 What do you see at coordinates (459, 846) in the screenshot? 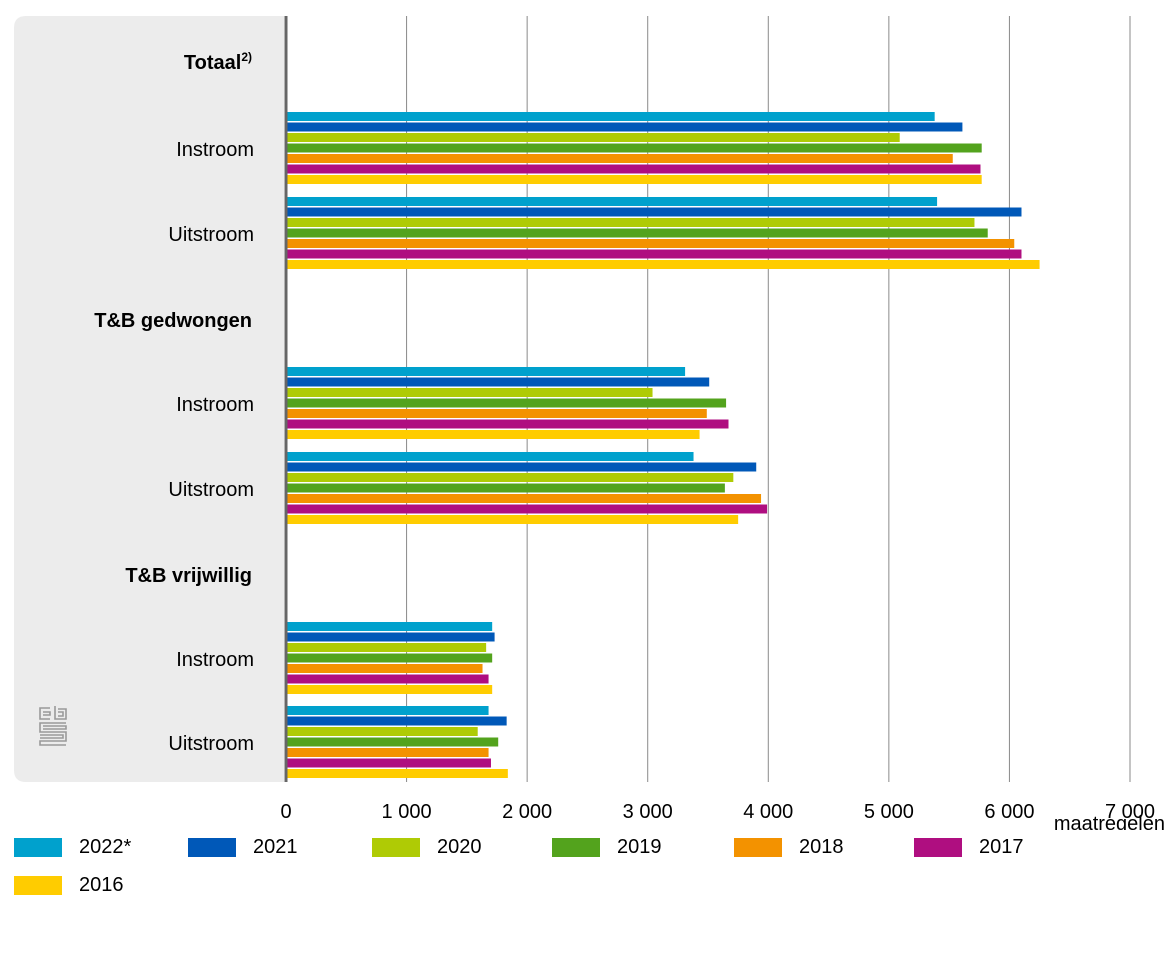
I see `legend-label: 2020` at bounding box center [459, 846].